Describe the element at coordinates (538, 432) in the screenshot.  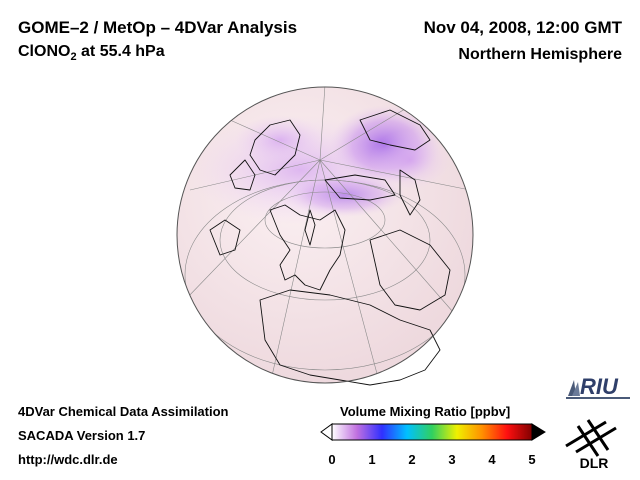
I see `colorbar-high-arrow` at that location.